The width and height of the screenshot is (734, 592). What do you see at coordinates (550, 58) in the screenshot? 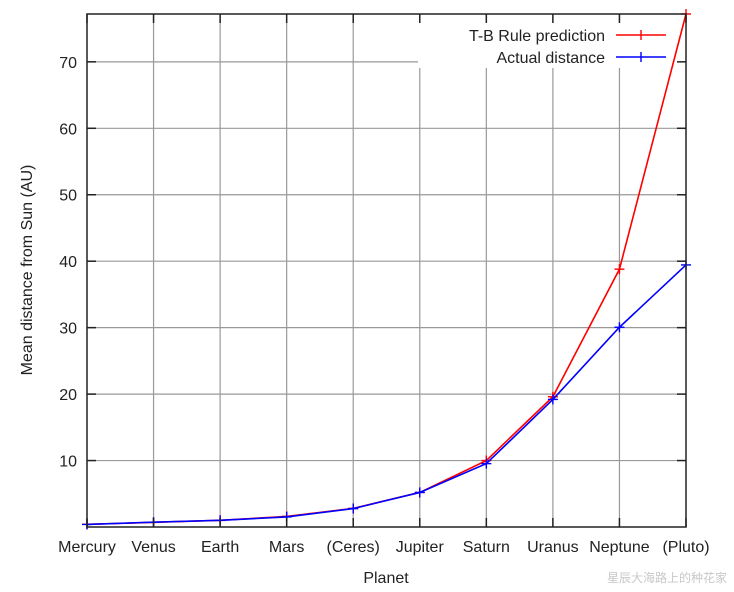
I see `legend-label: Actual distance` at bounding box center [550, 58].